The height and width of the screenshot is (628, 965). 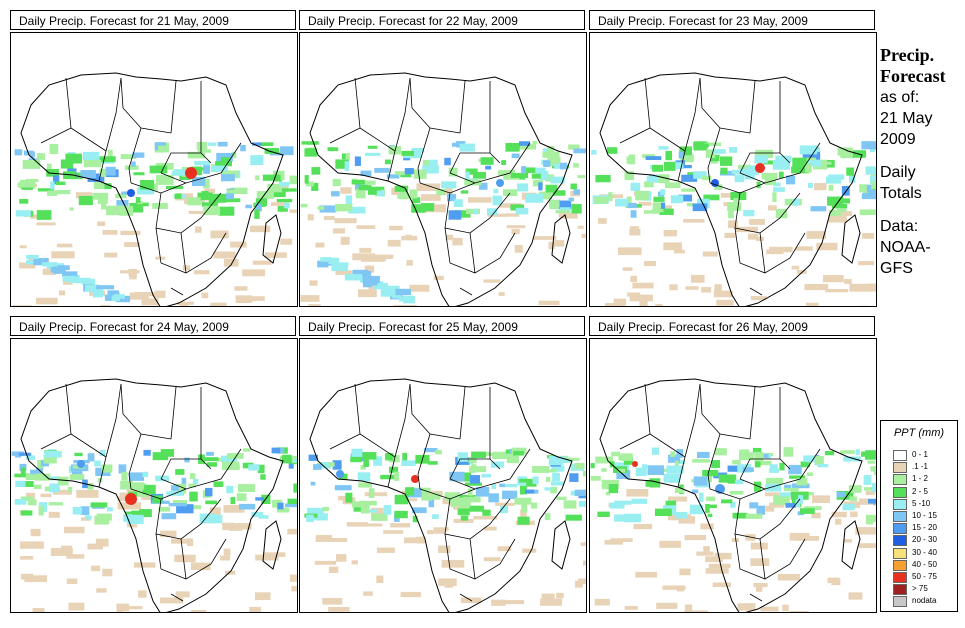 I want to click on heavy-precip-cell, so click(x=131, y=499).